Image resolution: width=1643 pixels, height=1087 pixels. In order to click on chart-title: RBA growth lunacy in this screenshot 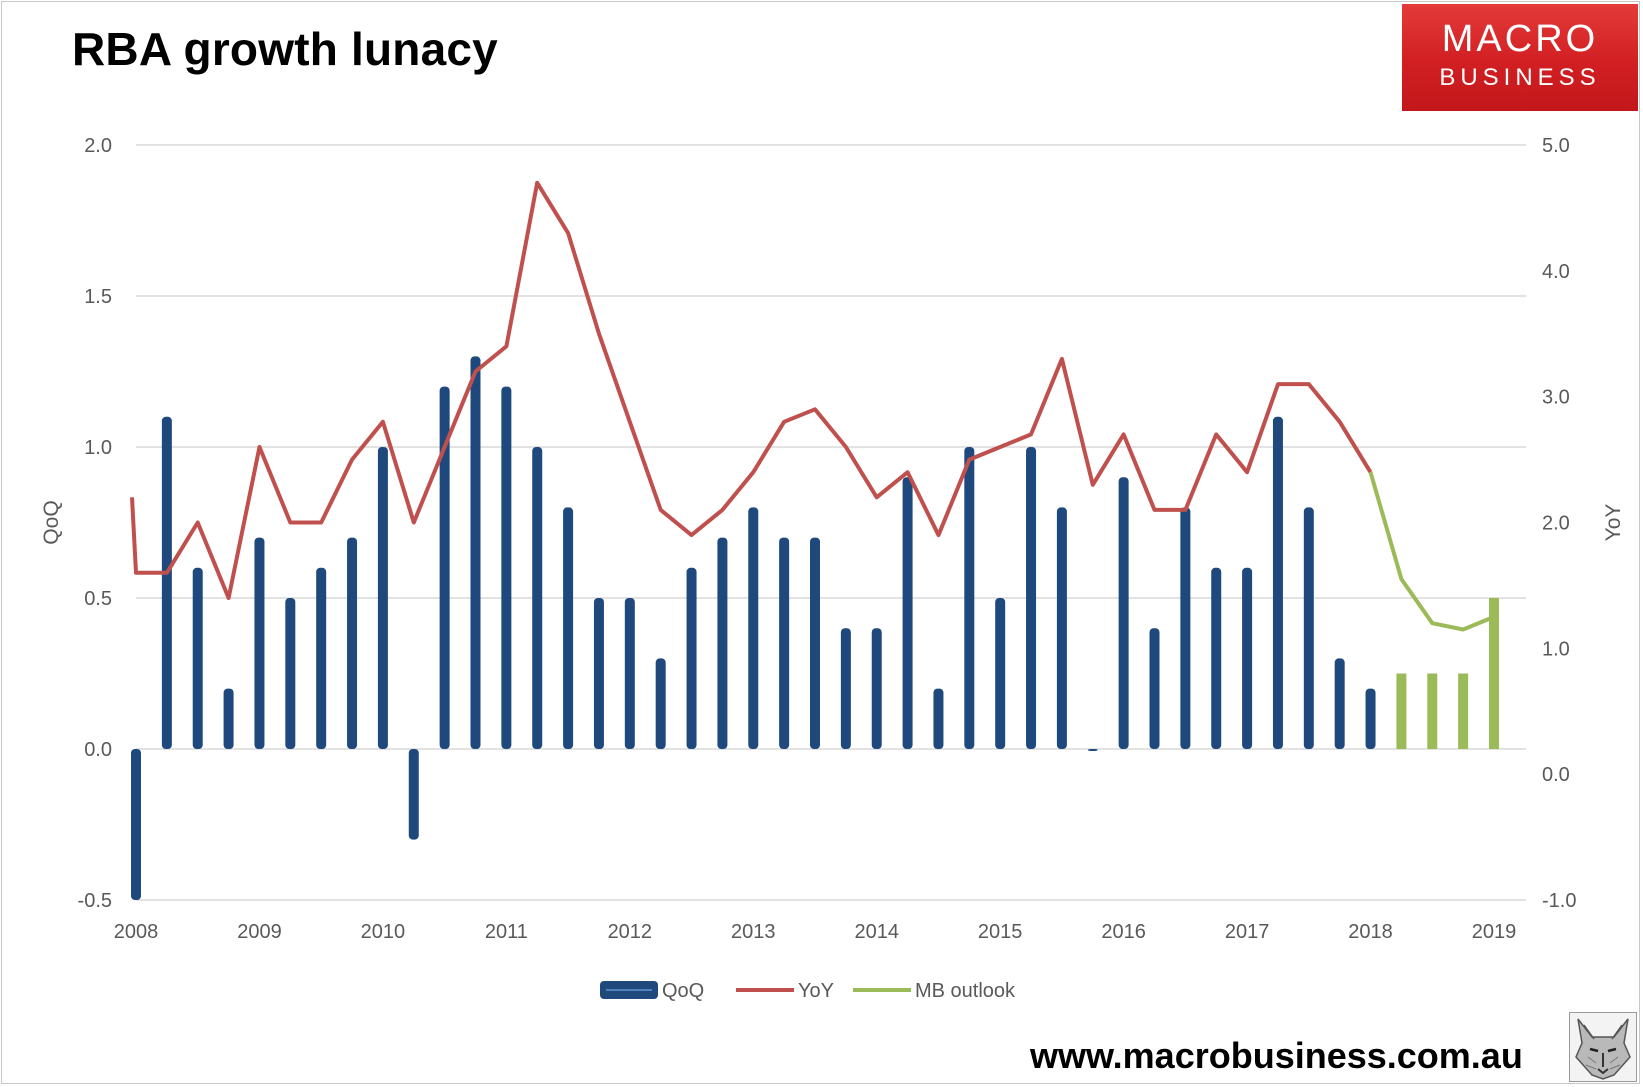, I will do `click(285, 49)`.